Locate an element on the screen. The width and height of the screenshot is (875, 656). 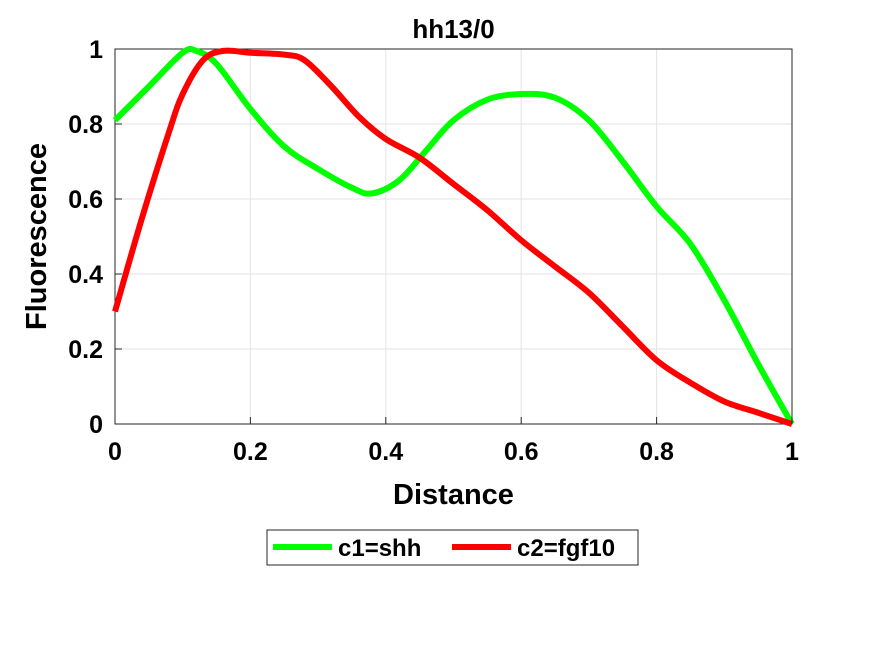
x-tick-label: 0.6 is located at coordinates (521, 452).